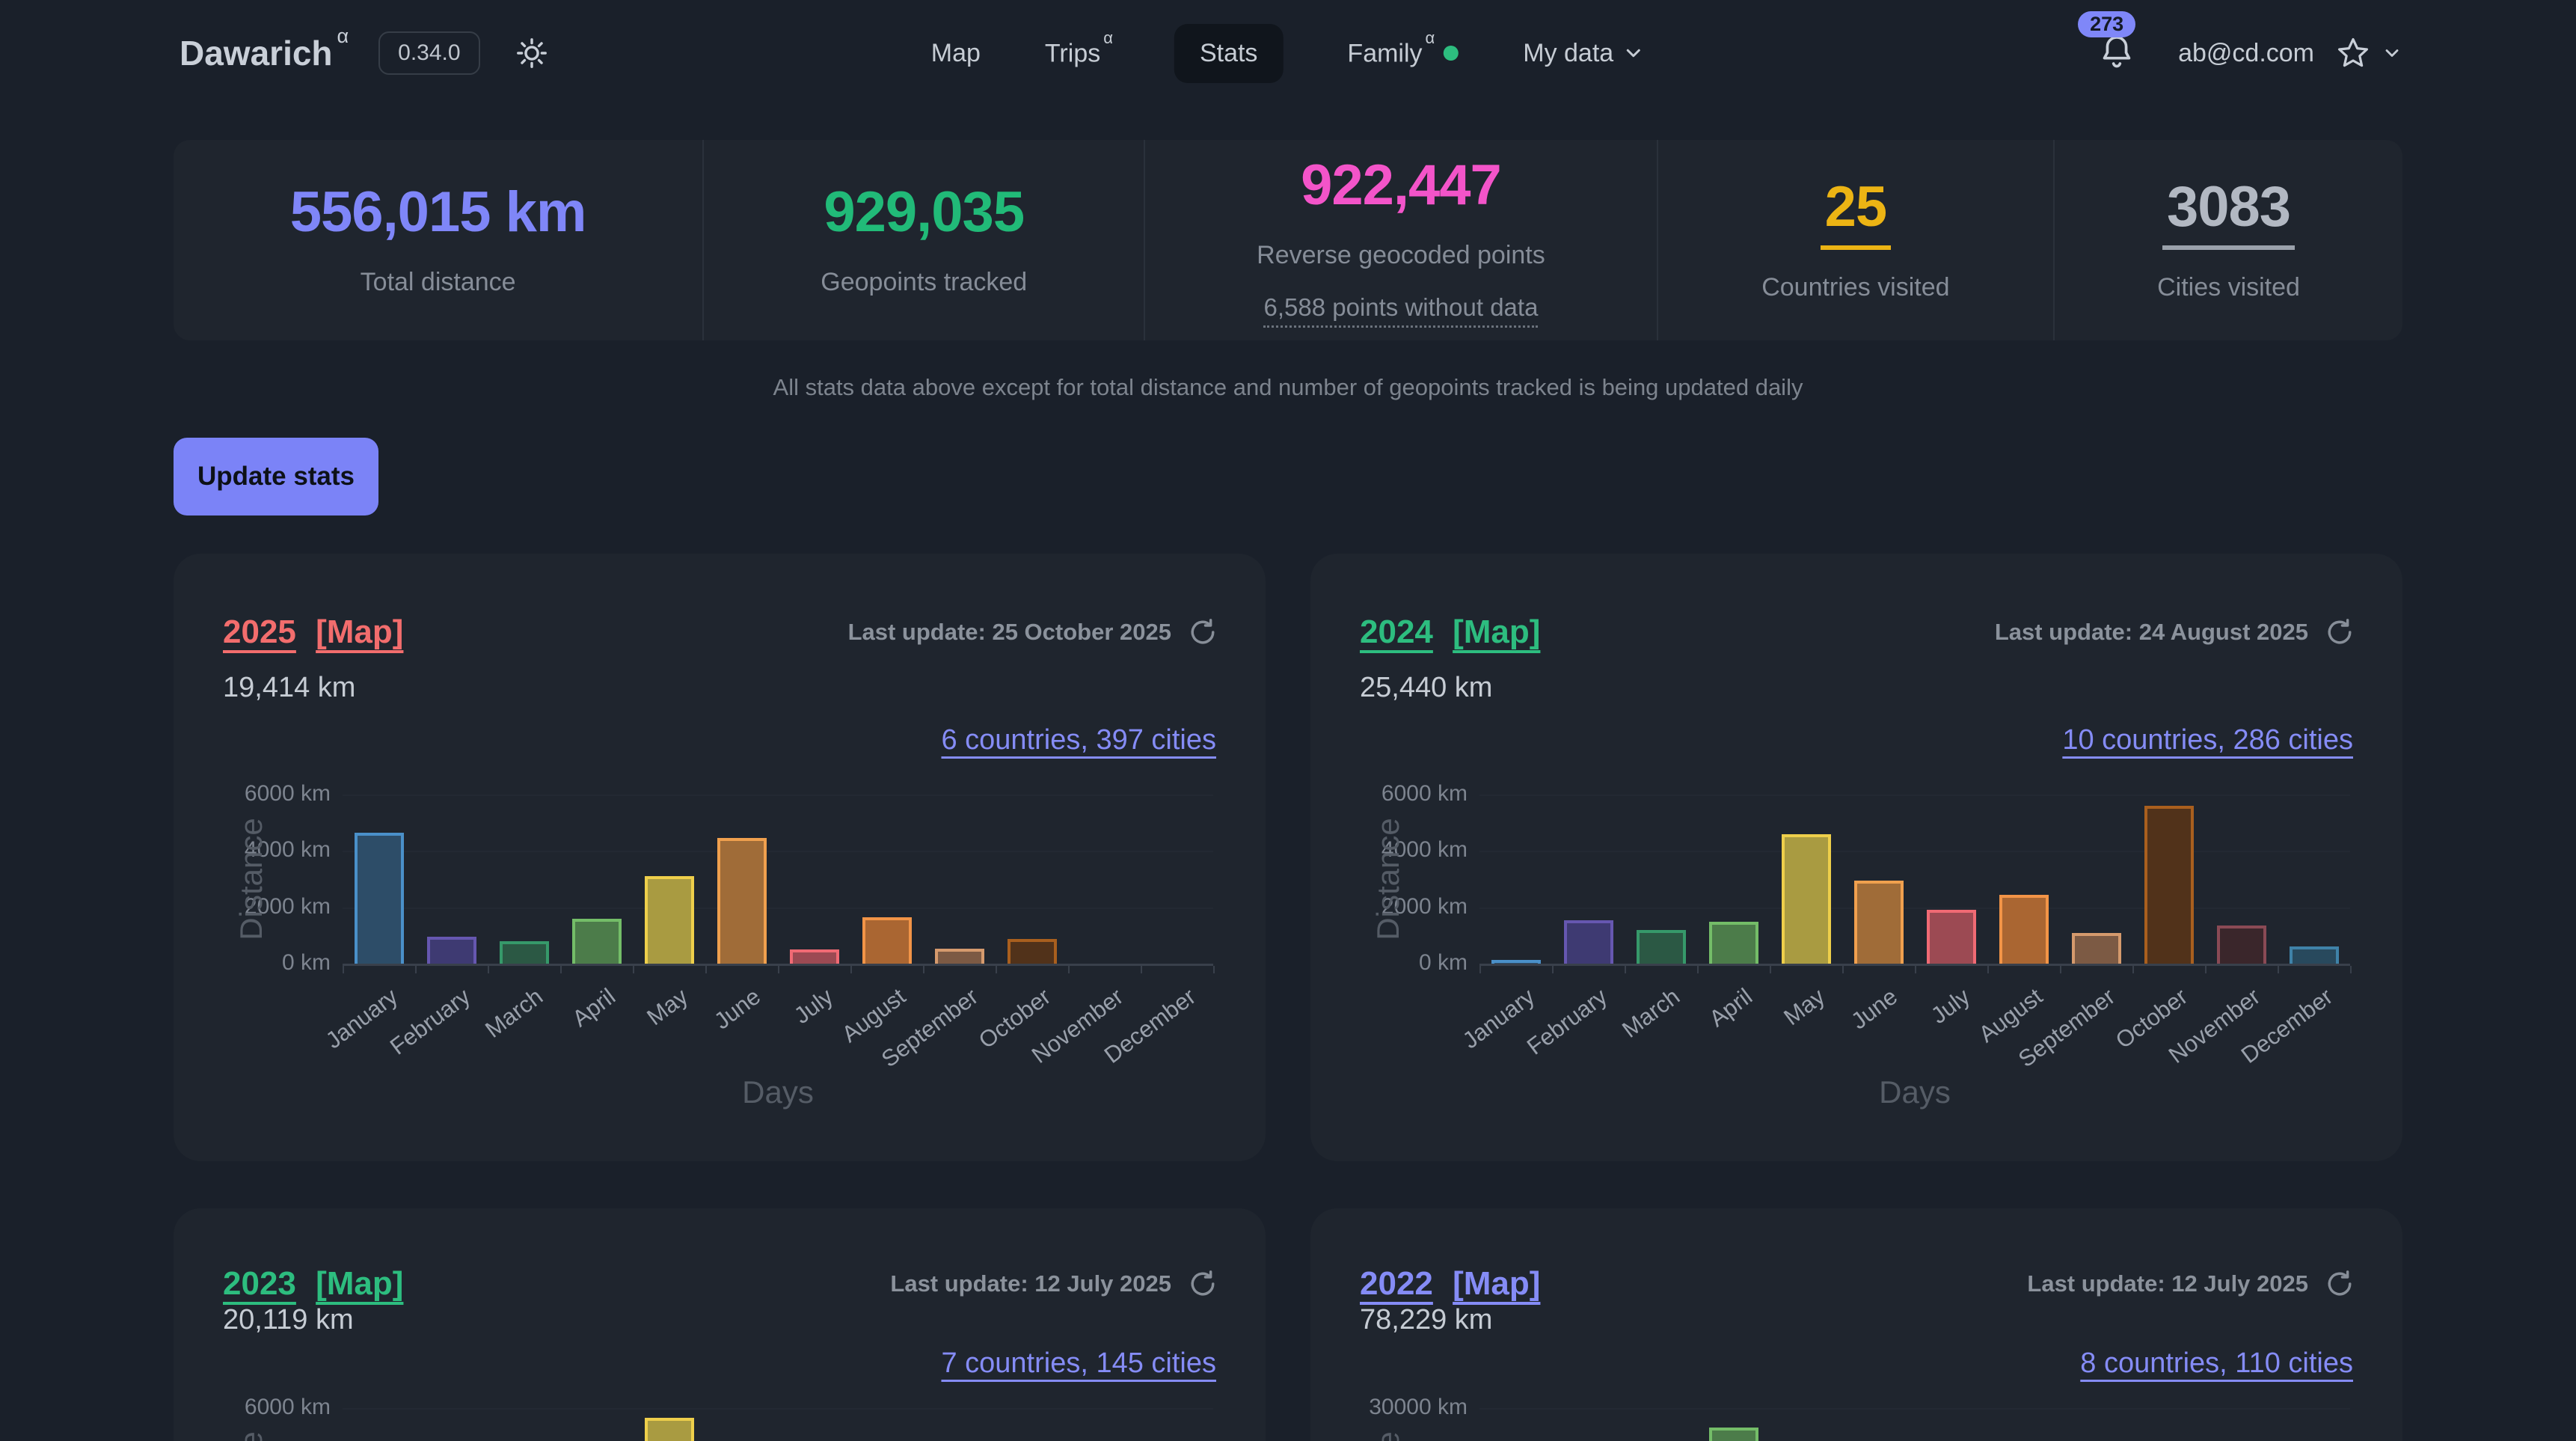 Image resolution: width=2576 pixels, height=1441 pixels. I want to click on countries-cities-link: 6 countries, 397 cities, so click(1078, 740).